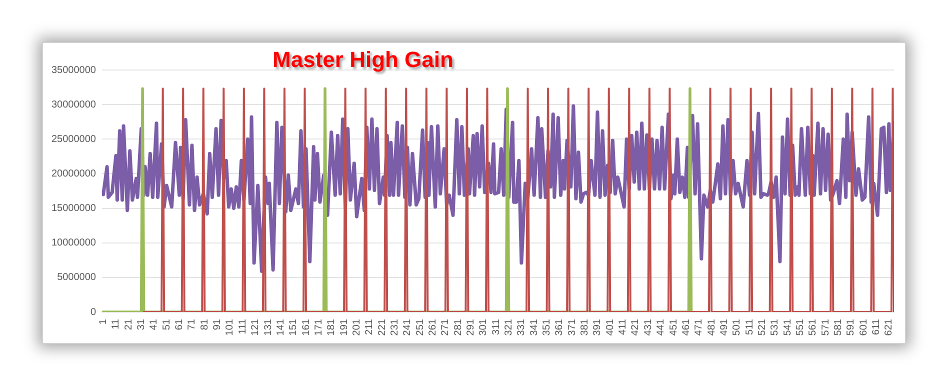  I want to click on x-tick-label: 421, so click(636, 327).